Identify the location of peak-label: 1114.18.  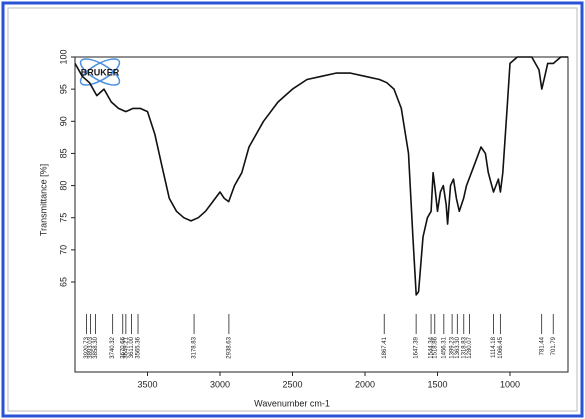
(494, 346).